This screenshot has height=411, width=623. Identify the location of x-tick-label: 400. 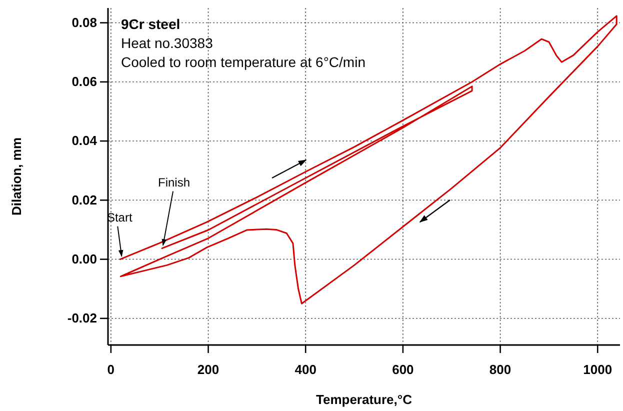
(305, 370).